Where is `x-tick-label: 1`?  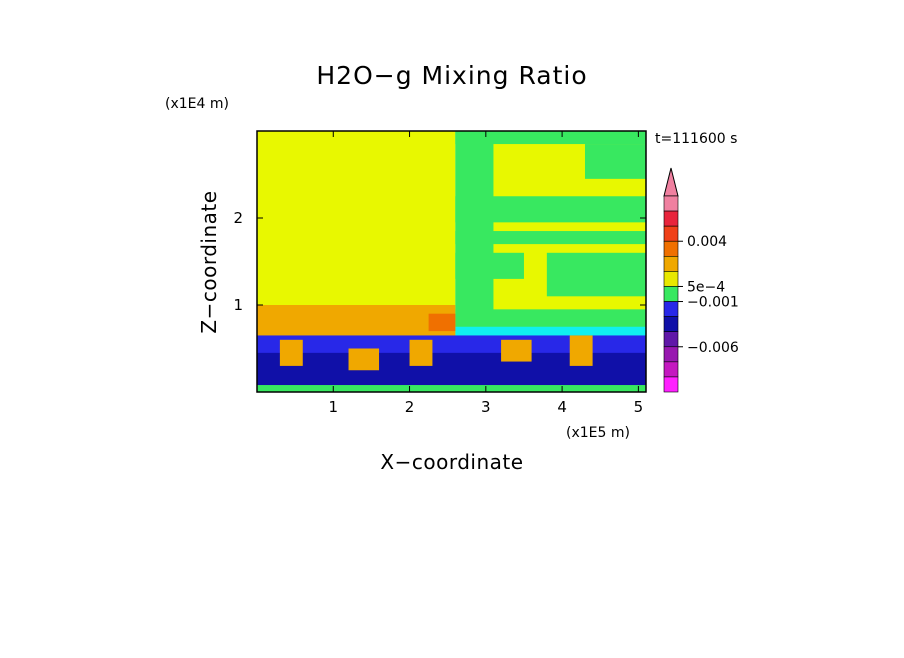
x-tick-label: 1 is located at coordinates (334, 407).